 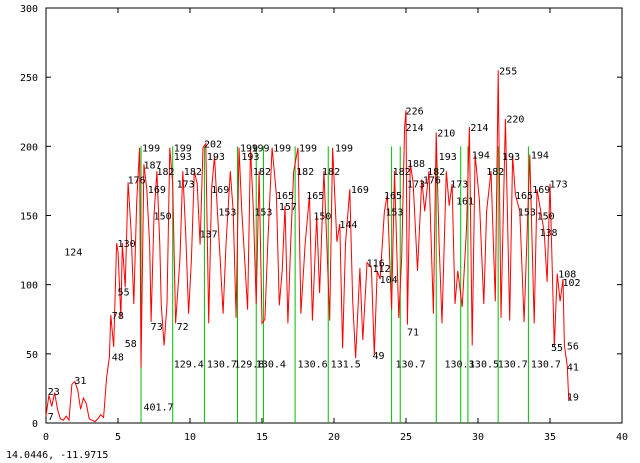 What do you see at coordinates (413, 333) in the screenshot?
I see `peak-label: 71` at bounding box center [413, 333].